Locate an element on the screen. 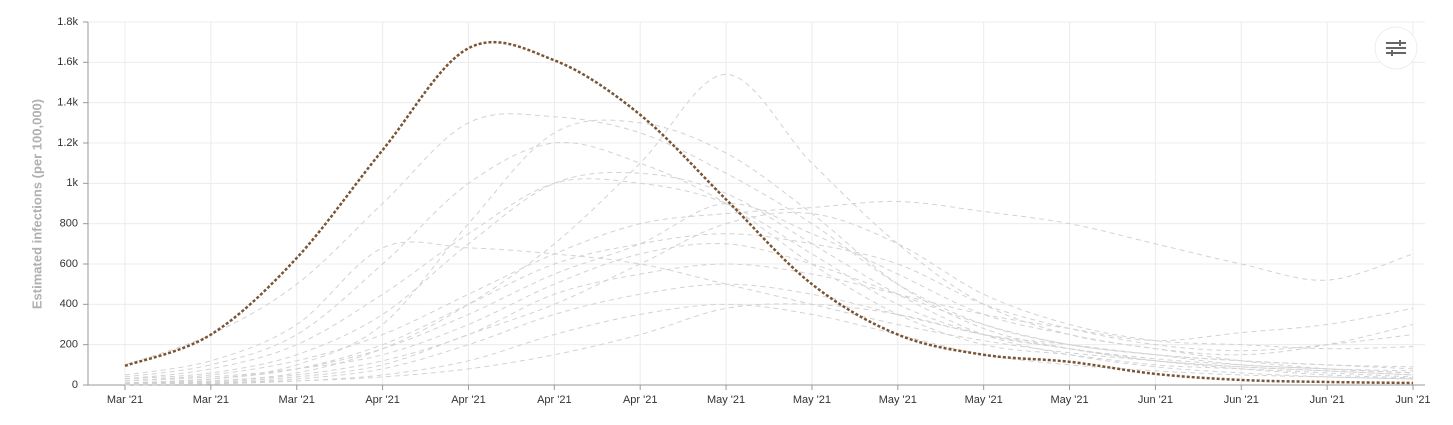 This screenshot has height=425, width=1453. y-tick-label: 1.8k is located at coordinates (67, 22).